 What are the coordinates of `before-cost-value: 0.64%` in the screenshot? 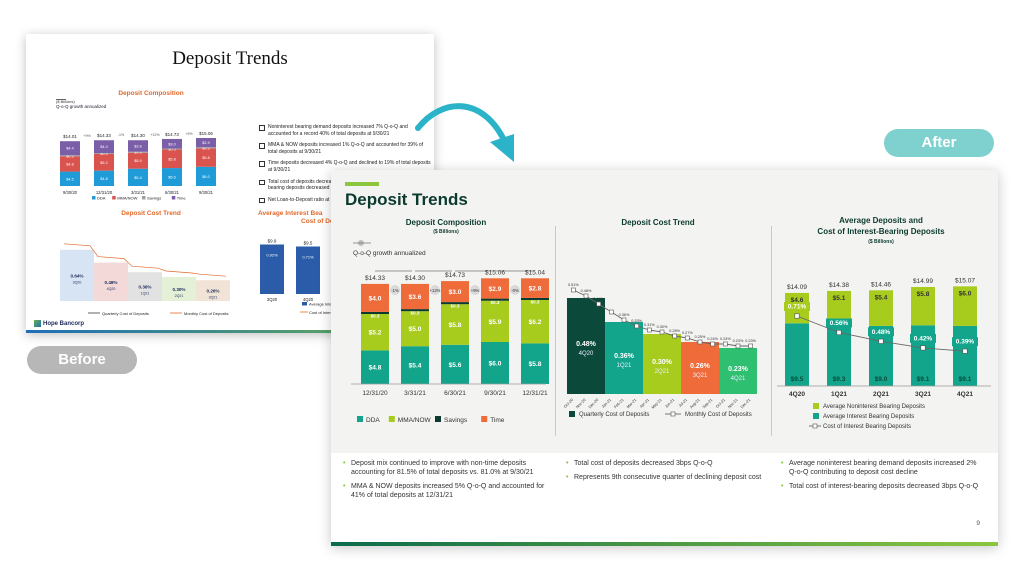 It's located at (76, 275).